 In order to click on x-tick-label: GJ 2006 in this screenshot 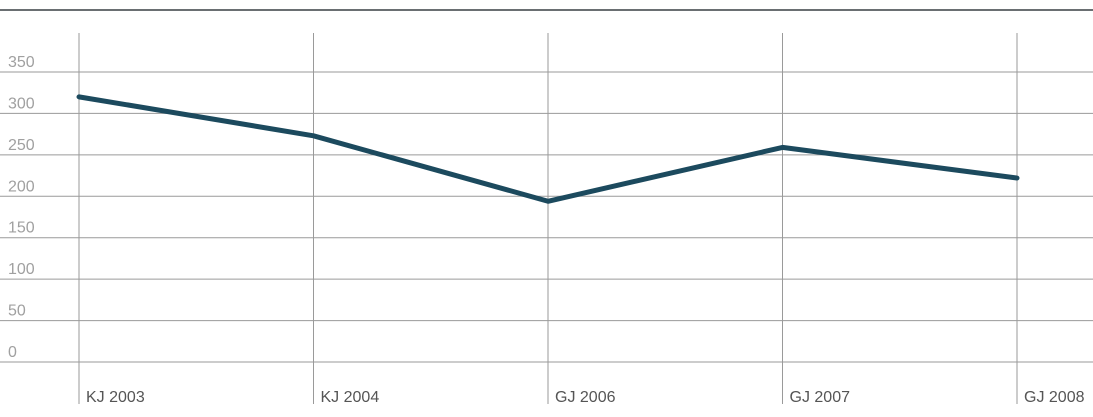, I will do `click(585, 397)`.